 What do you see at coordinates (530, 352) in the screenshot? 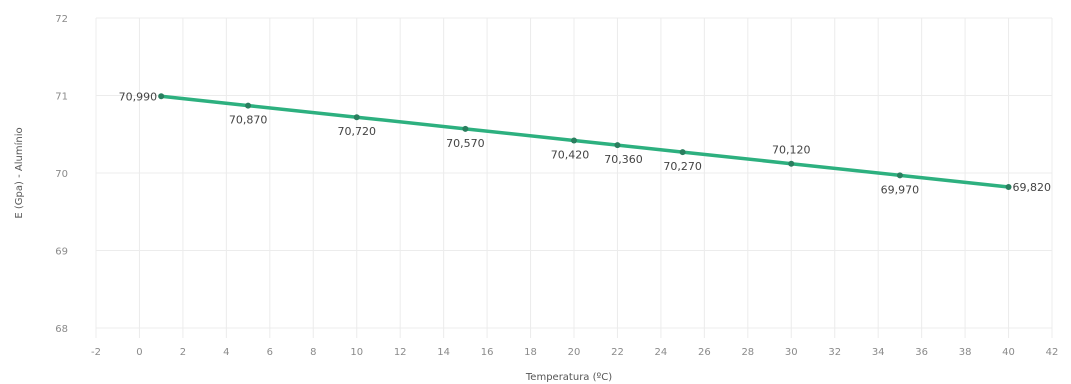
I see `x-tick-label: 18` at bounding box center [530, 352].